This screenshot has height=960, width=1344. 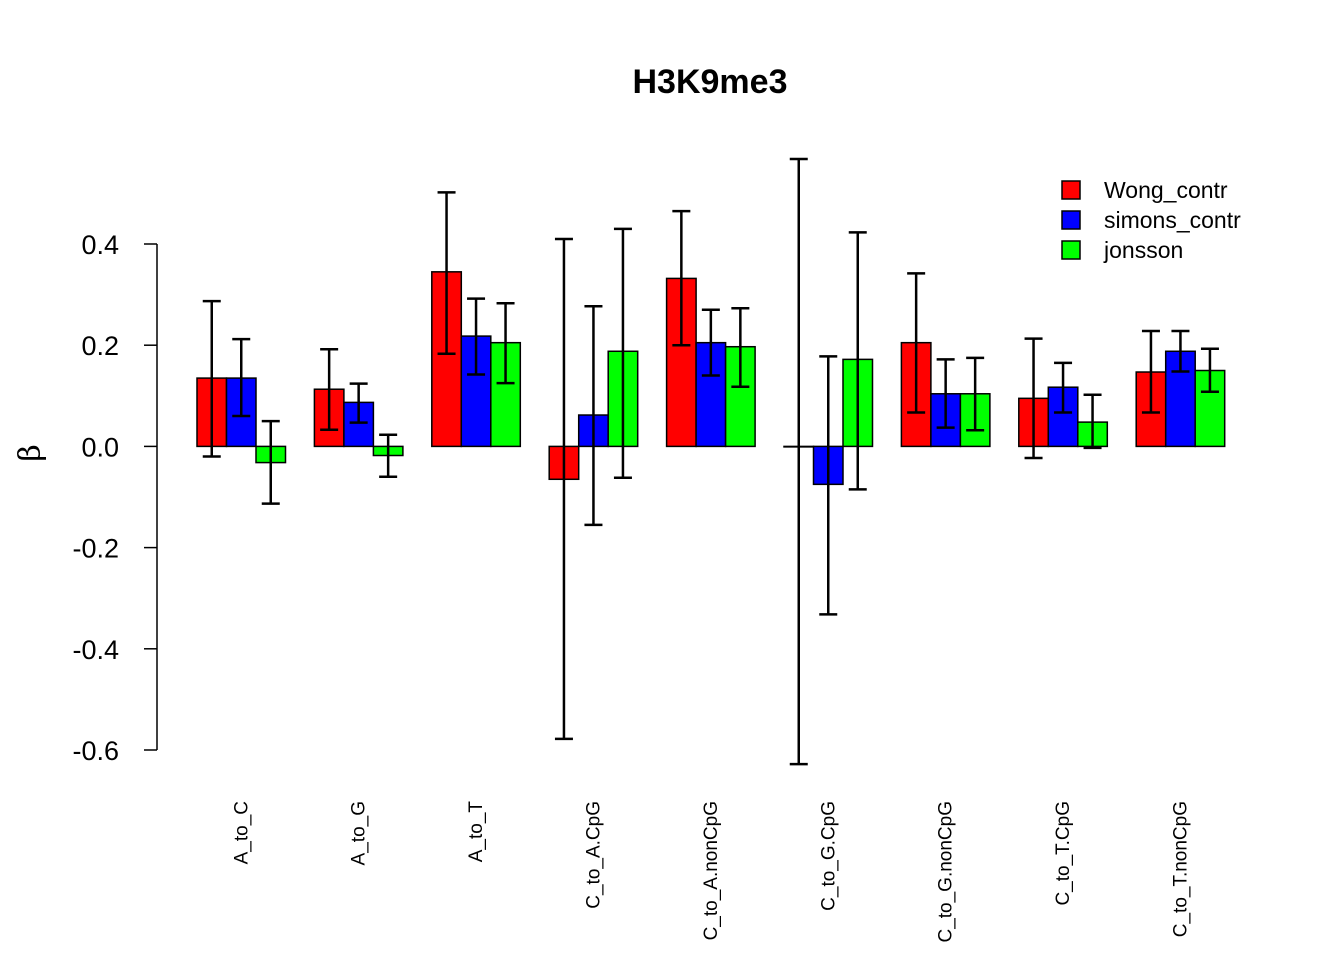 I want to click on error-bar-simons_contr-A_to_G, so click(x=358, y=403).